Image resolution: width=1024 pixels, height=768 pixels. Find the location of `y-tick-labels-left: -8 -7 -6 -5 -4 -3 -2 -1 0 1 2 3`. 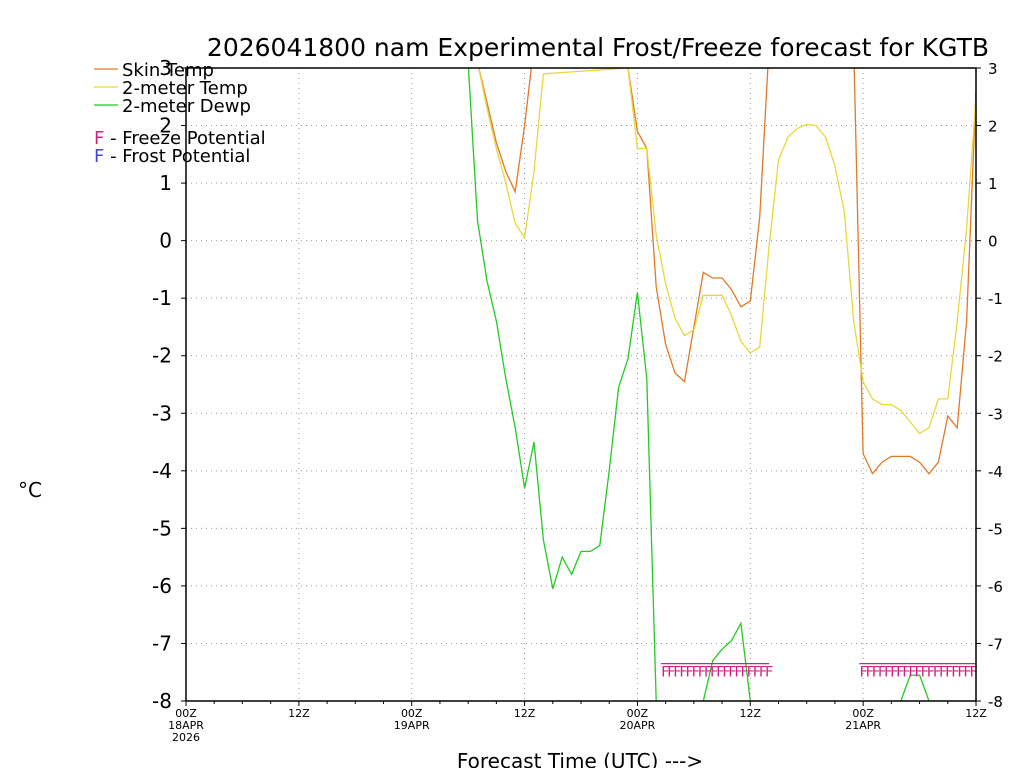

y-tick-labels-left: -8 -7 -6 -5 -4 -3 -2 -1 0 1 2 3 is located at coordinates (162, 384).